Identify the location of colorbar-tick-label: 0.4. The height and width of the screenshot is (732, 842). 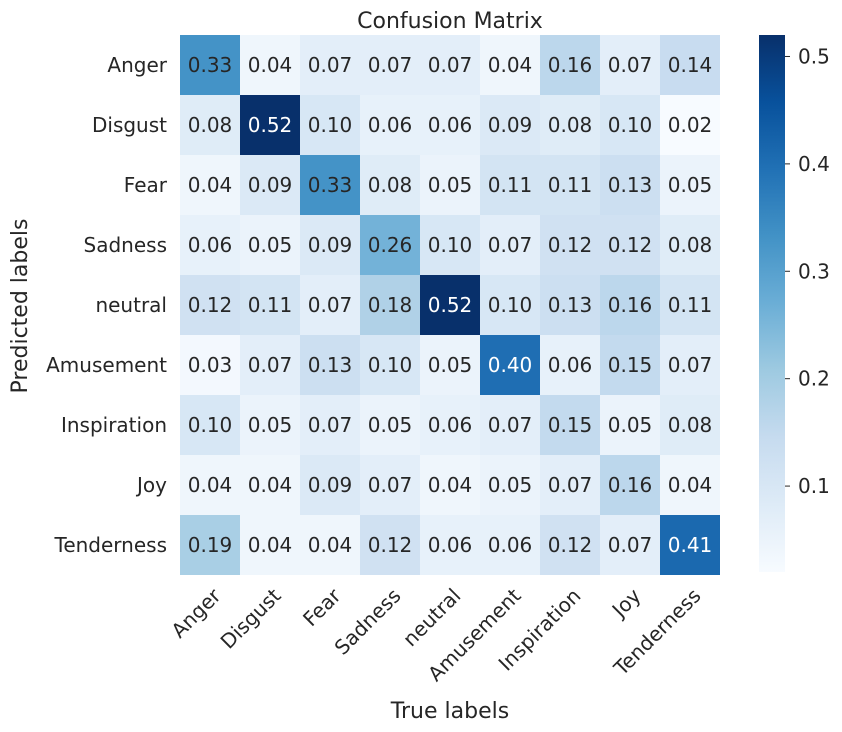
(814, 164).